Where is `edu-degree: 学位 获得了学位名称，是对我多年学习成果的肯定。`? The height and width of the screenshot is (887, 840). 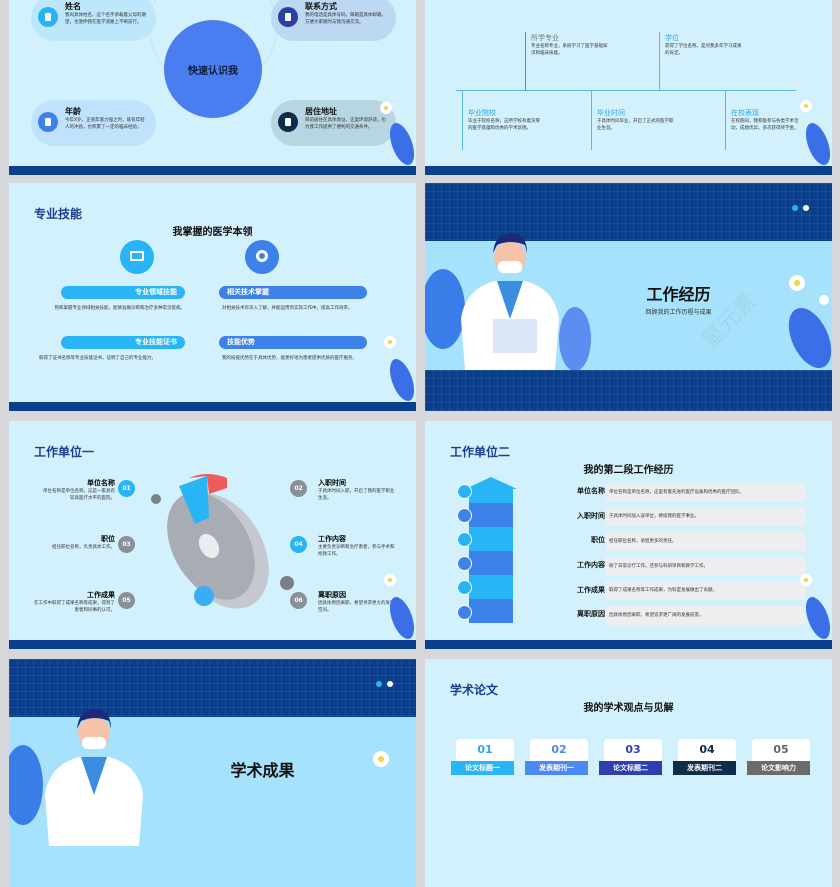 edu-degree: 学位 获得了学位名称，是对我多年学习成果的肯定。 is located at coordinates (703, 45).